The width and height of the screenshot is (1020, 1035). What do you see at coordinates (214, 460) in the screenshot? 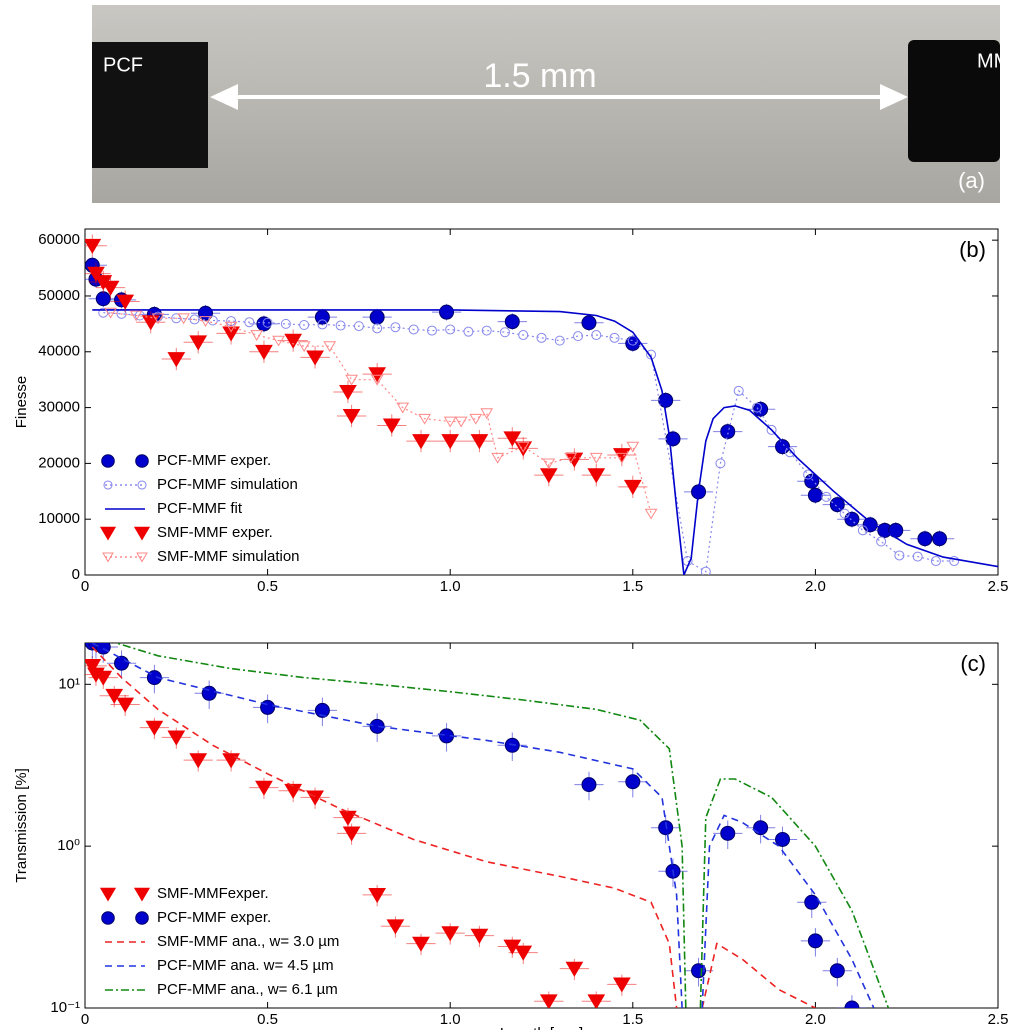
I see `legend-label: PCF-MMF exper.` at bounding box center [214, 460].